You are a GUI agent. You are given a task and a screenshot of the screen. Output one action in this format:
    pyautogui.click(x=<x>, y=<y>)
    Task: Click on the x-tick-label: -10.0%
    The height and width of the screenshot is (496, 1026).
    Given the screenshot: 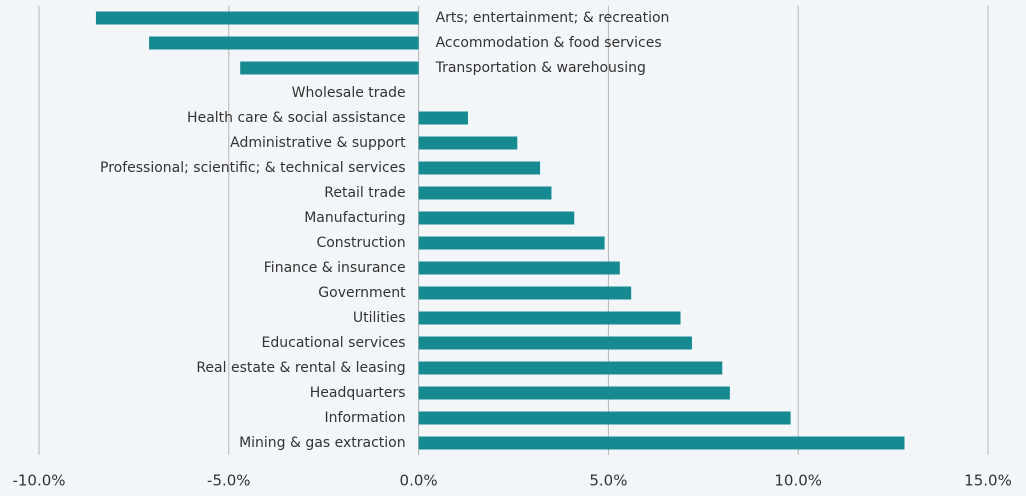 What is the action you would take?
    pyautogui.click(x=38, y=481)
    